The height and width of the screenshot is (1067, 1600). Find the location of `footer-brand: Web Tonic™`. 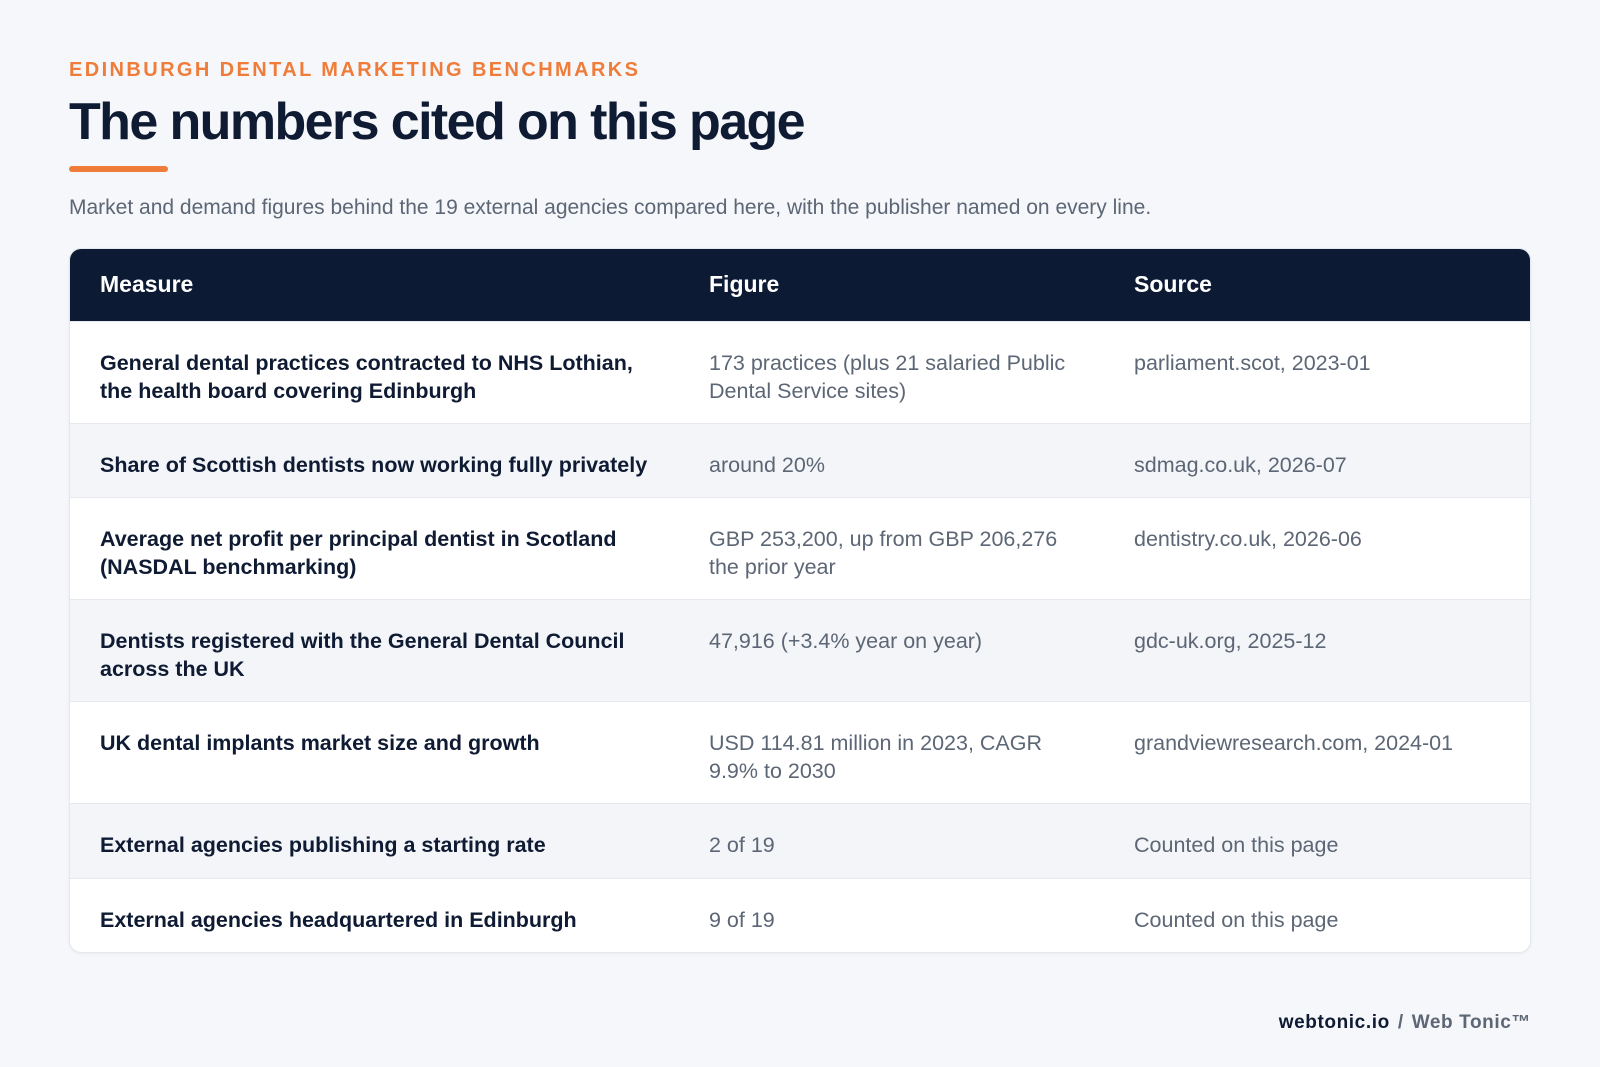

footer-brand: Web Tonic™ is located at coordinates (1471, 1022).